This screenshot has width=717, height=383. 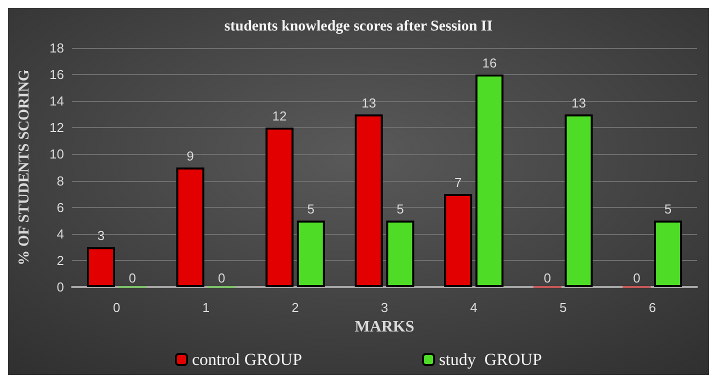 I want to click on x-tick-label: 5, so click(x=563, y=307).